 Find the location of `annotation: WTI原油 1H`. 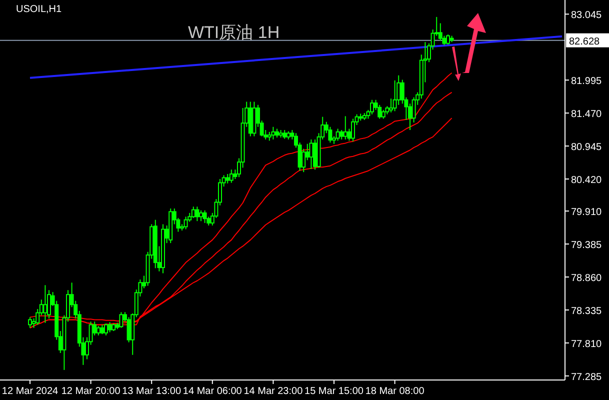

annotation: WTI原油 1H is located at coordinates (234, 32).